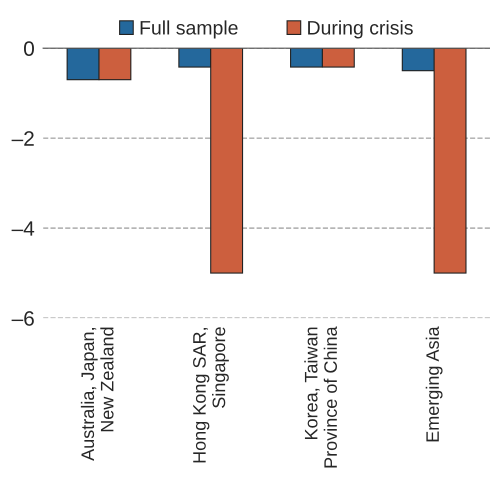 This screenshot has width=490, height=497. Describe the element at coordinates (189, 29) in the screenshot. I see `legend-label: Full sample` at that location.